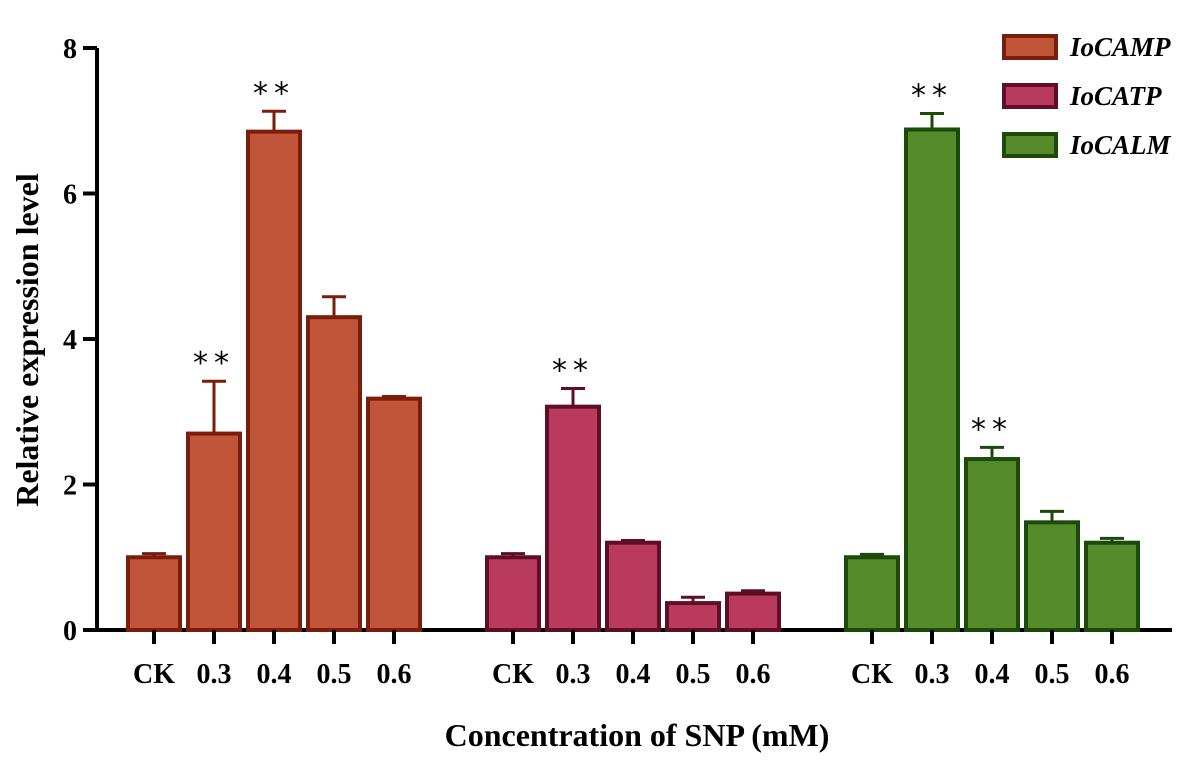 This screenshot has height=764, width=1204. What do you see at coordinates (70, 631) in the screenshot?
I see `y-tick-label: 0` at bounding box center [70, 631].